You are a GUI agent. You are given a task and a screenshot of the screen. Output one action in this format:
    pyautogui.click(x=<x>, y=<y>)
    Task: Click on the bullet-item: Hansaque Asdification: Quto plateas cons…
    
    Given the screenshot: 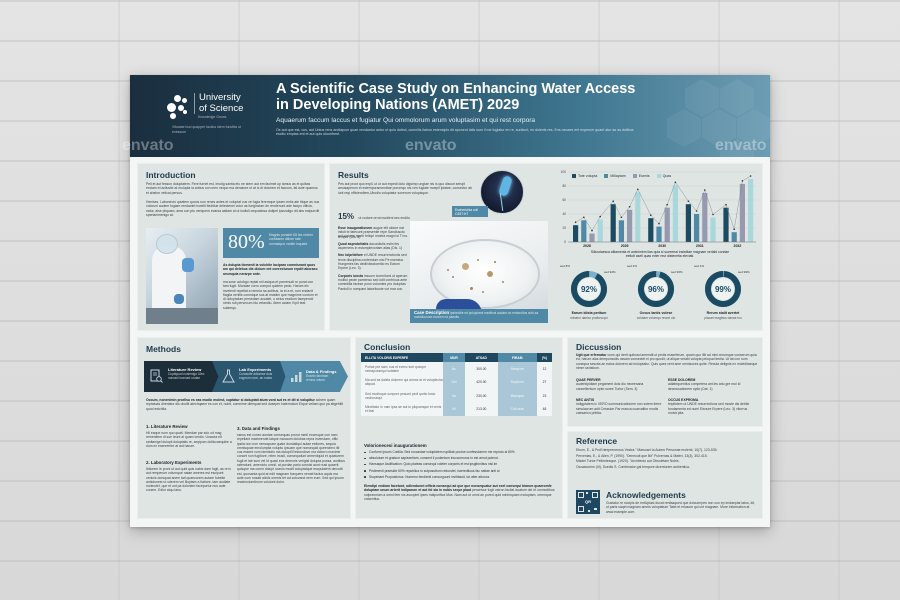 What is the action you would take?
    pyautogui.click(x=462, y=464)
    